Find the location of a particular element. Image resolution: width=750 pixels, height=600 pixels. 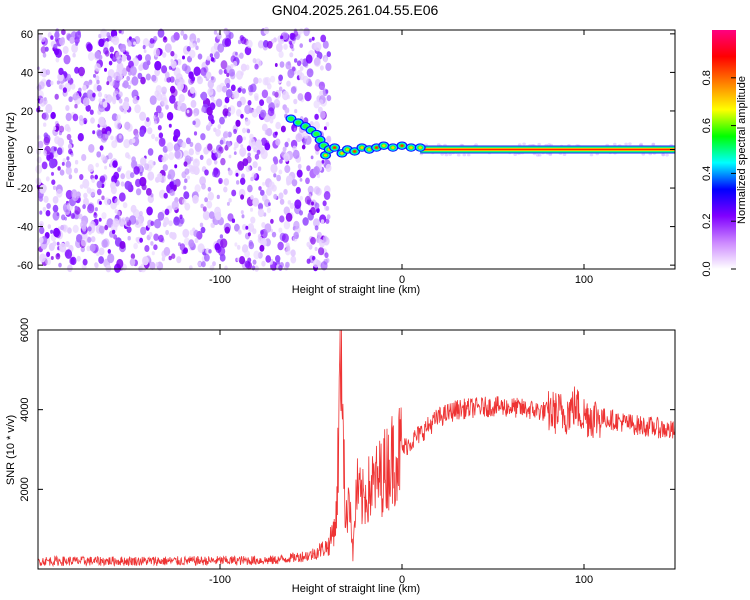

y-tick-label: 60 is located at coordinates (27, 35).